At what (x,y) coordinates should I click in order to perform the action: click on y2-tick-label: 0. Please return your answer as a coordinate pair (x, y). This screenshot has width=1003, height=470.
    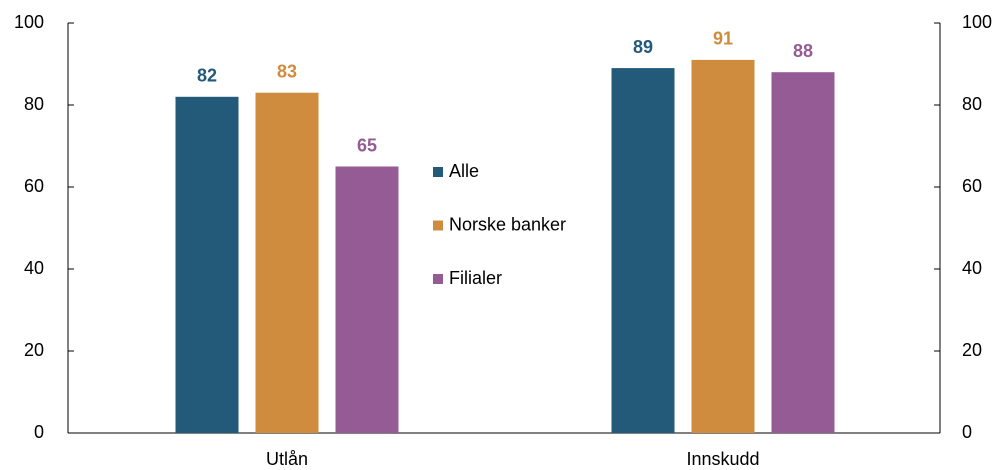
    Looking at the image, I should click on (967, 432).